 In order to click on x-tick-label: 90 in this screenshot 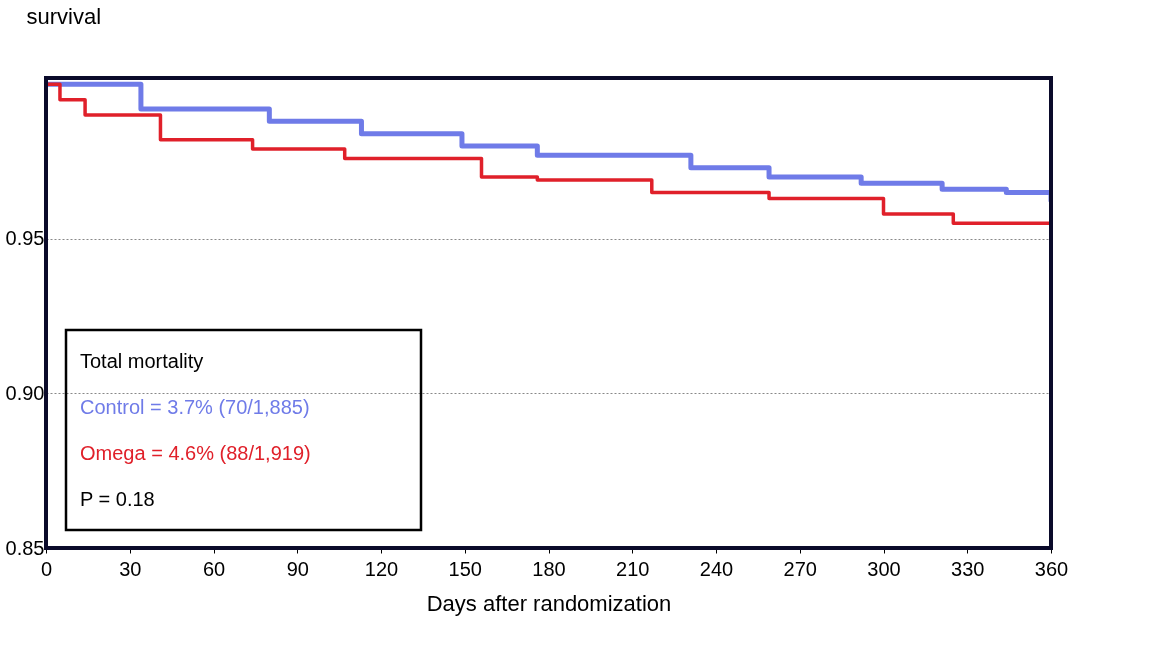, I will do `click(297, 568)`.